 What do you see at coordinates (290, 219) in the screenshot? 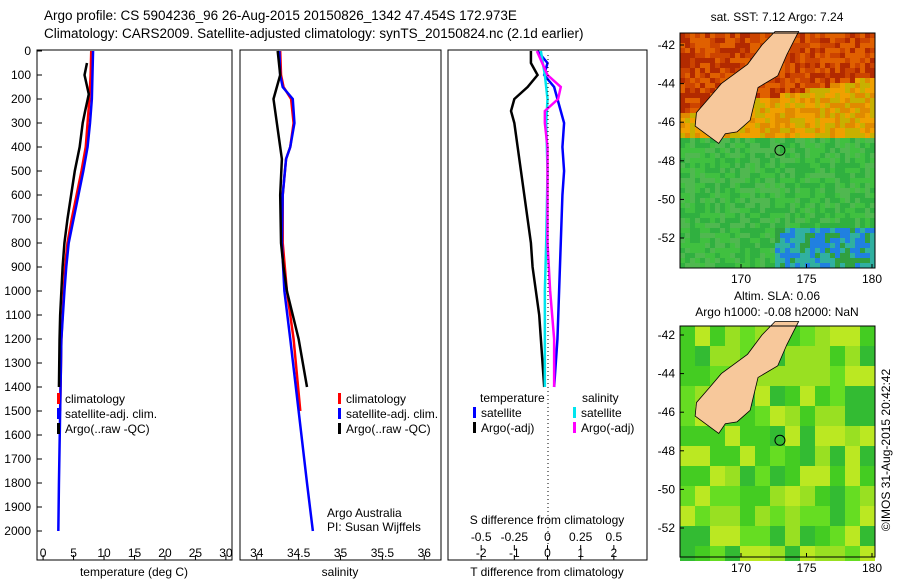
I see `series-line-argo-raw-qc-` at bounding box center [290, 219].